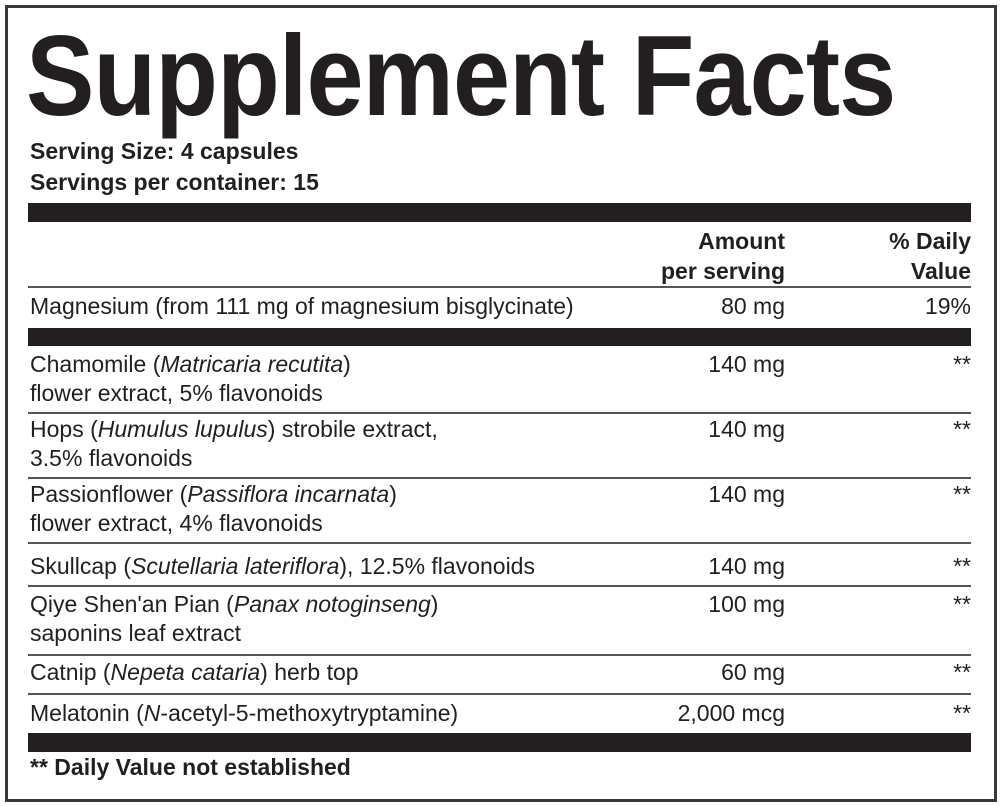 This screenshot has width=1000, height=806. I want to click on page-title: Supplement Facts, so click(461, 76).